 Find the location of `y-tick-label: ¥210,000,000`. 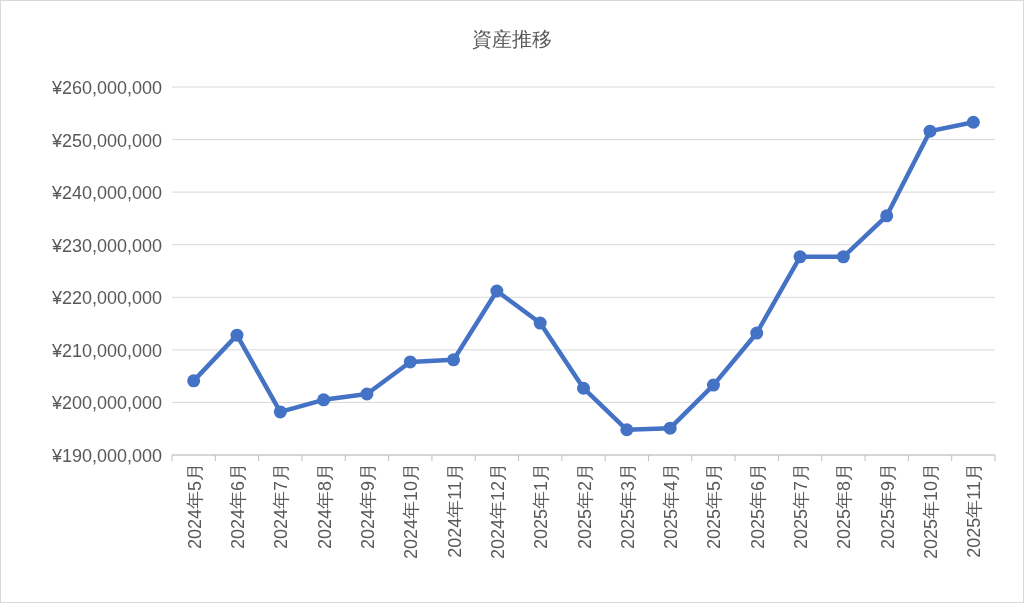

y-tick-label: ¥210,000,000 is located at coordinates (106, 350).